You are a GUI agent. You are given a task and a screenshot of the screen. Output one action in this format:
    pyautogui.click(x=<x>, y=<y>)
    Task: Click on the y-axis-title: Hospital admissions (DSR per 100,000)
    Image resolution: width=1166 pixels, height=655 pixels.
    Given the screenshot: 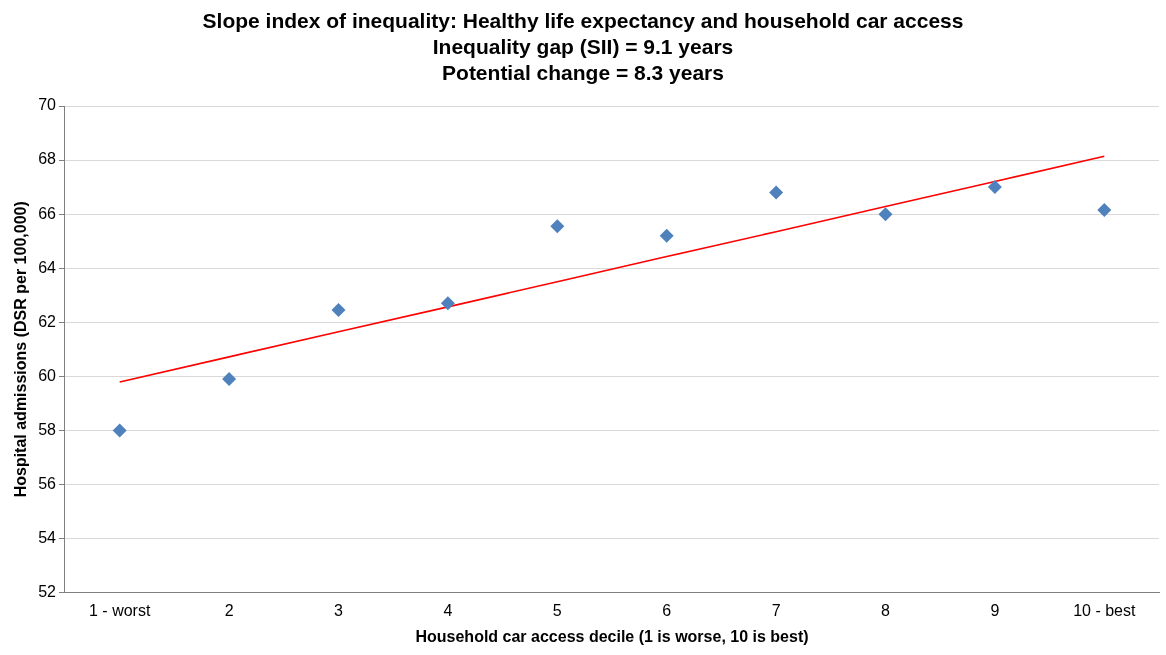 What is the action you would take?
    pyautogui.click(x=21, y=349)
    